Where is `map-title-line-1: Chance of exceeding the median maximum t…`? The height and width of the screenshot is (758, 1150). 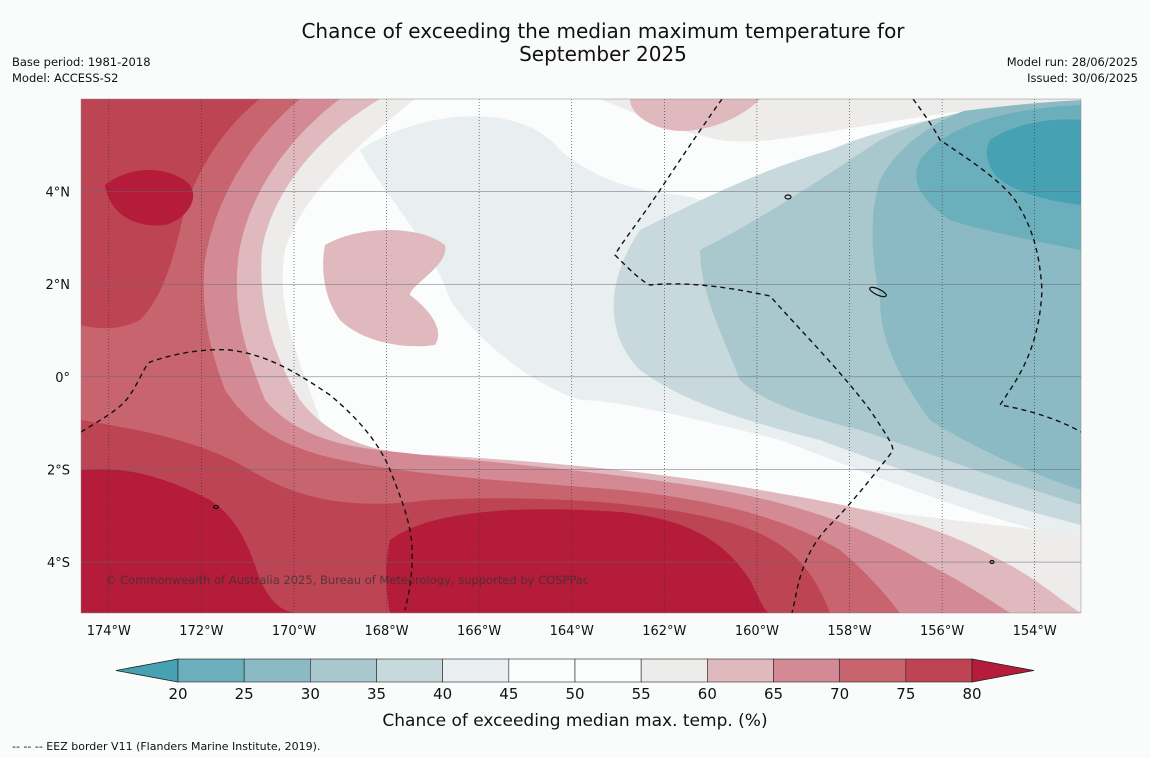
map-title-line-1: Chance of exceeding the median maximum t… is located at coordinates (603, 31).